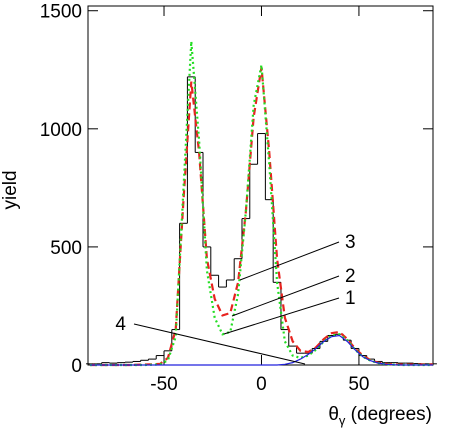 The width and height of the screenshot is (450, 441). What do you see at coordinates (10, 189) in the screenshot?
I see `y-axis-label: yield` at bounding box center [10, 189].